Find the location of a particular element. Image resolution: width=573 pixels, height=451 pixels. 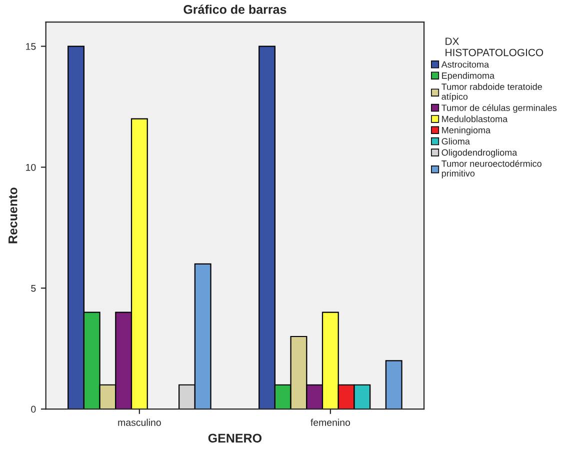

y-tick-label: 15 is located at coordinates (31, 46).